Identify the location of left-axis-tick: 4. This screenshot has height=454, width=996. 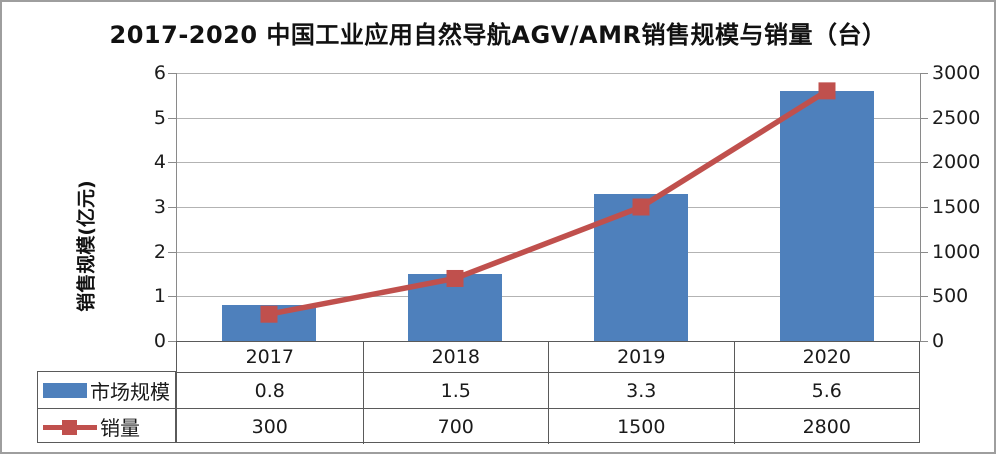
(159, 162).